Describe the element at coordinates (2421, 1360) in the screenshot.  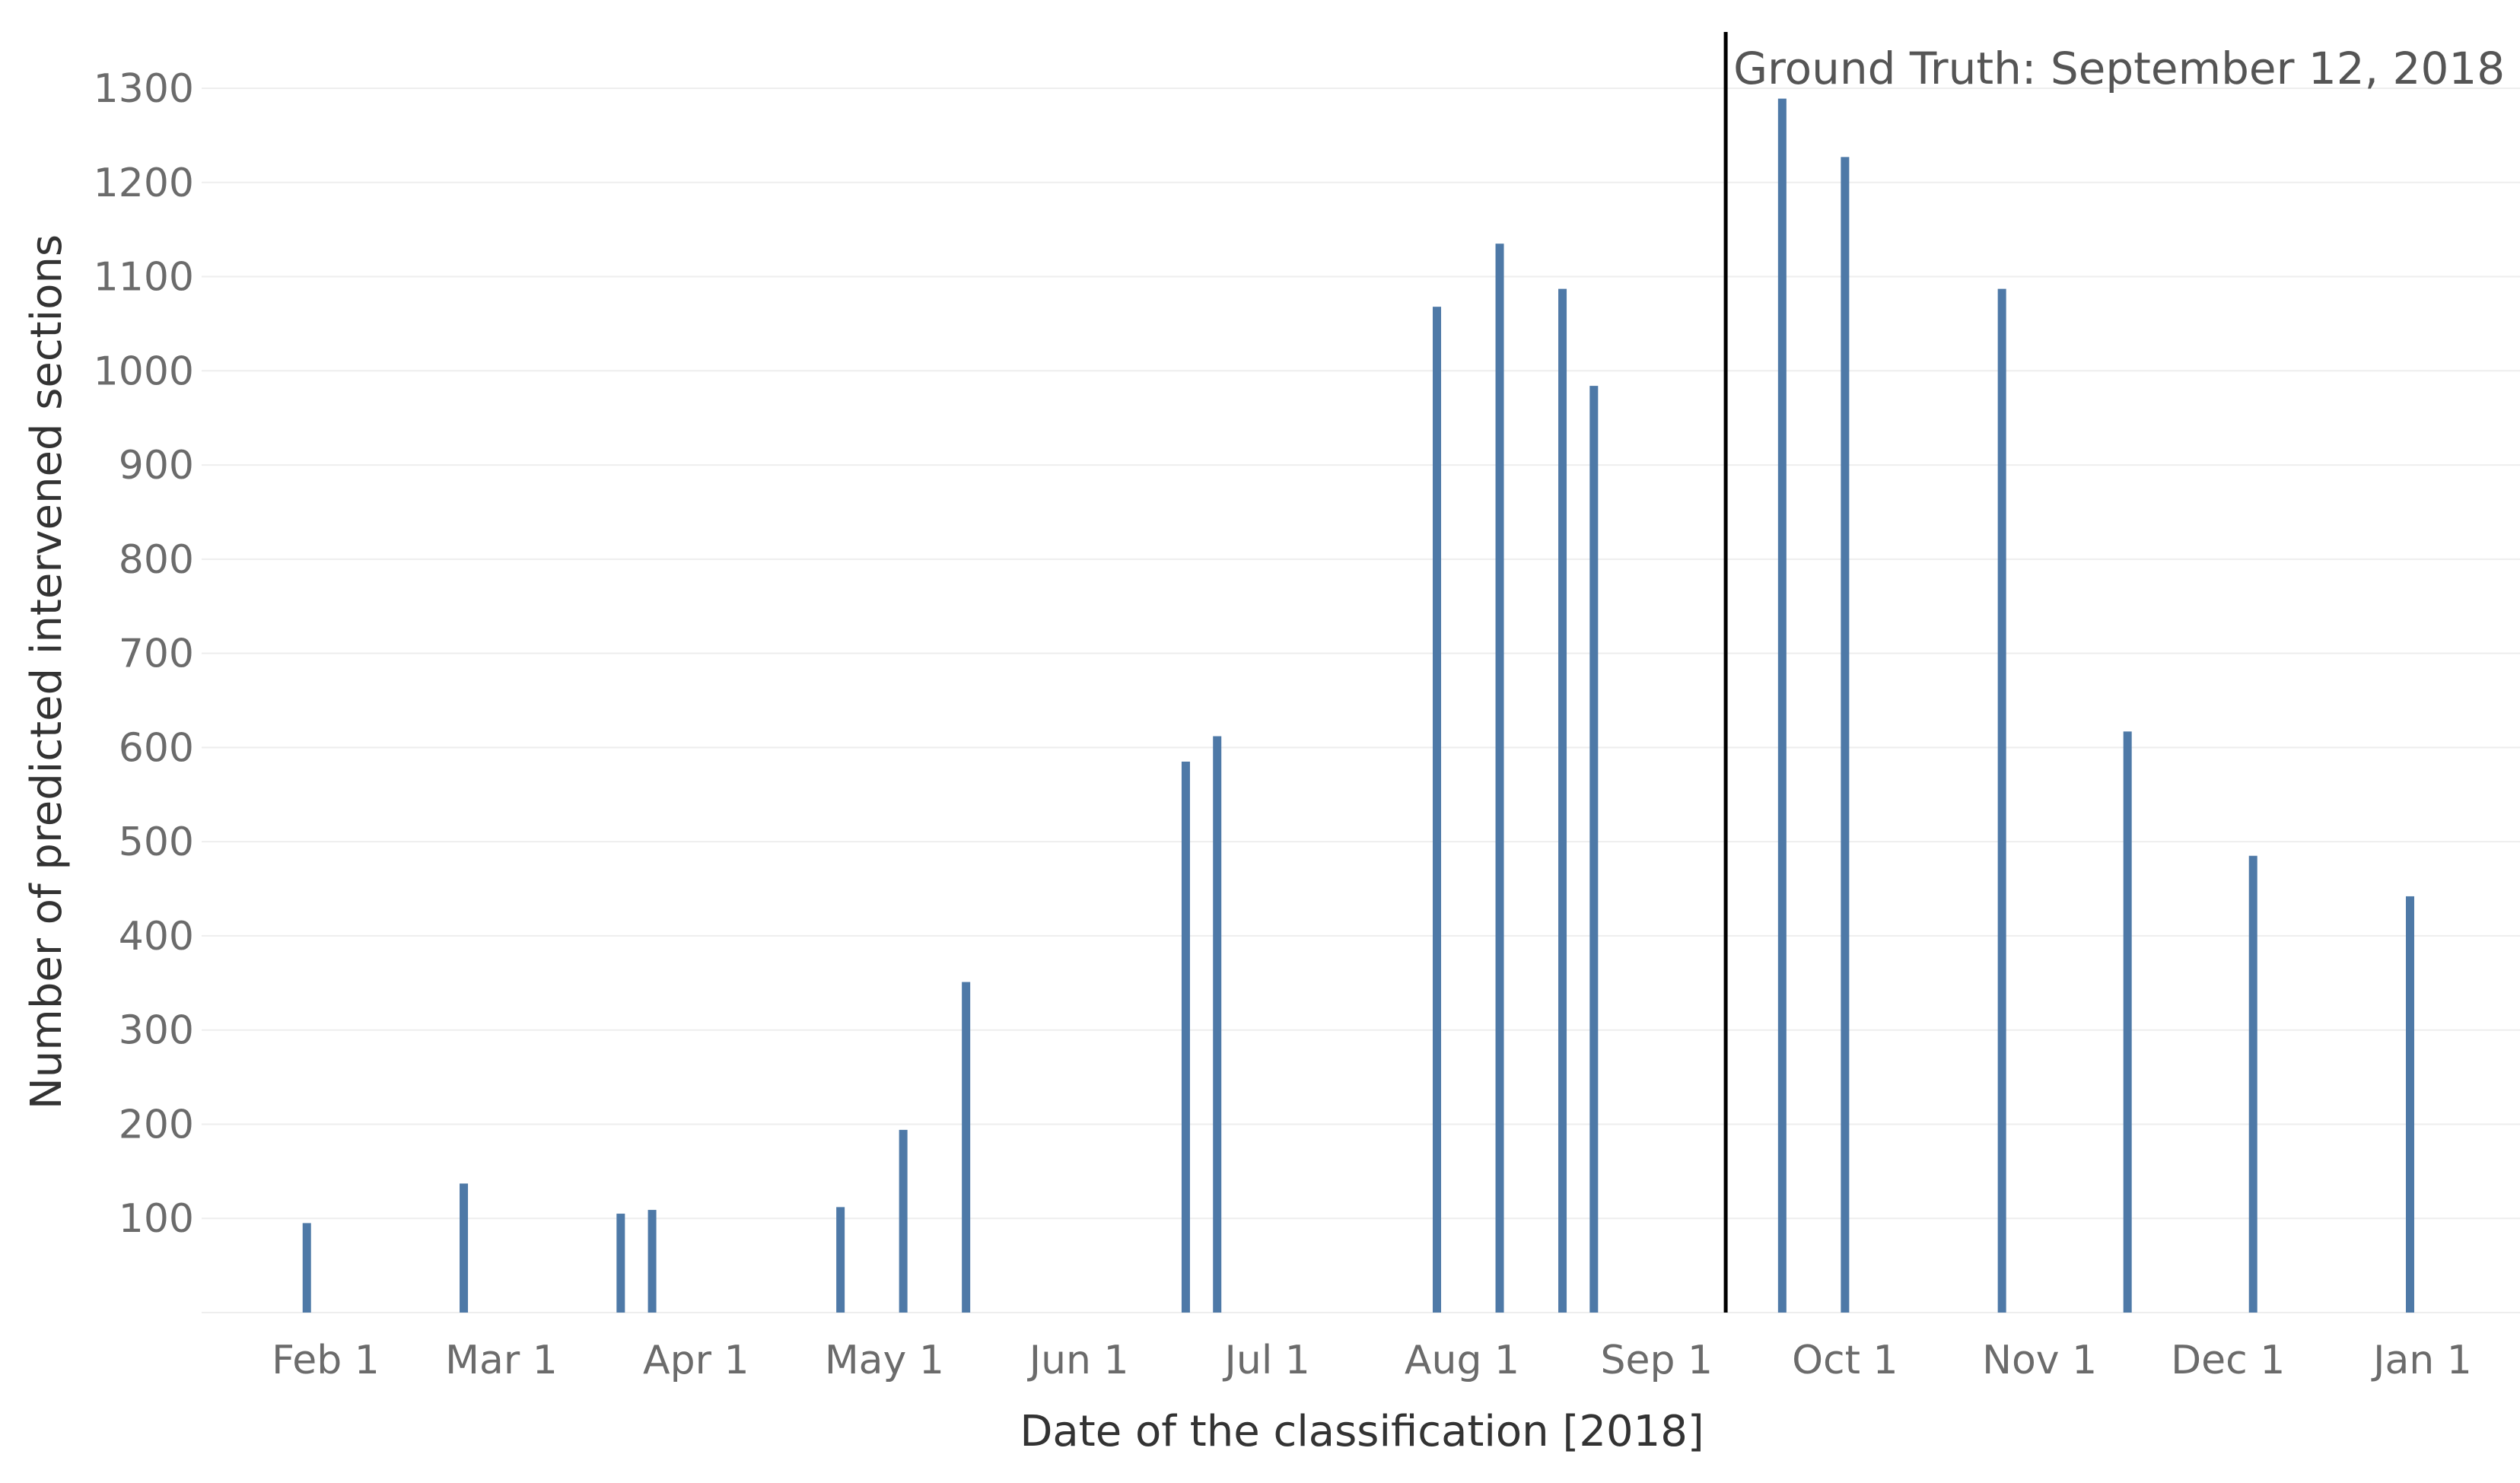
I see `x-tick-label: Jan 1` at that location.